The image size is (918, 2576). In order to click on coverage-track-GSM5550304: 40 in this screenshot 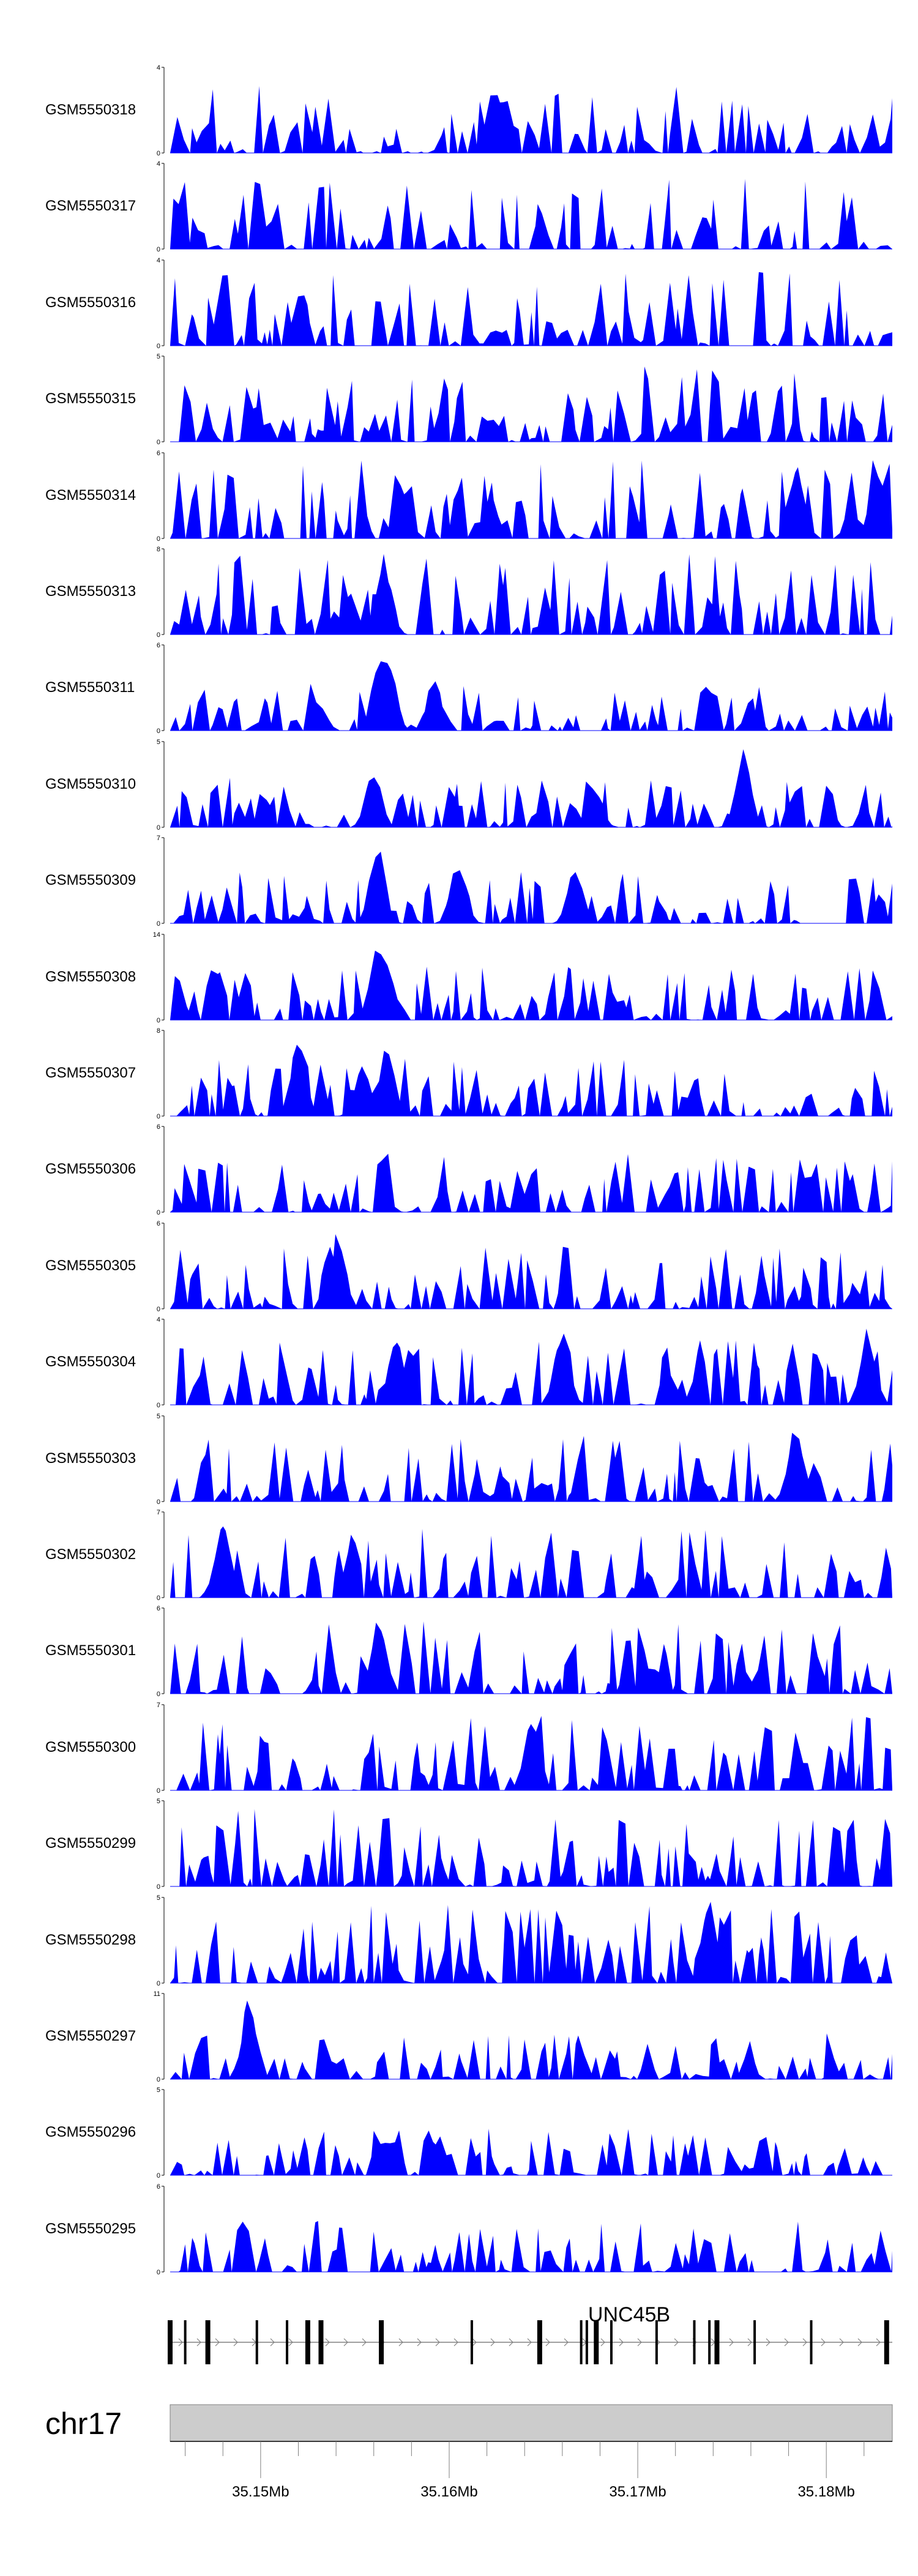, I will do `click(524, 1362)`.